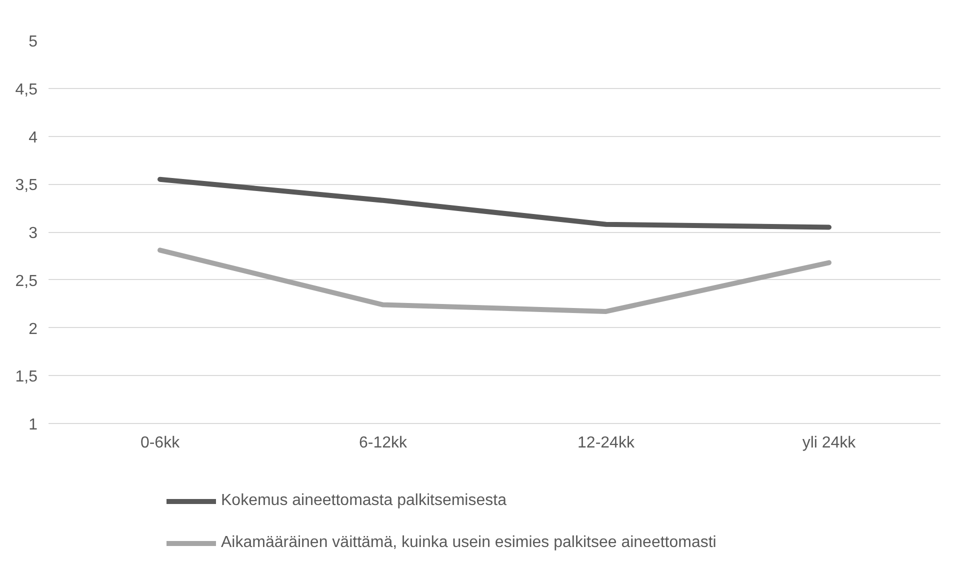  I want to click on x-tick-label: 6-12kk, so click(383, 443).